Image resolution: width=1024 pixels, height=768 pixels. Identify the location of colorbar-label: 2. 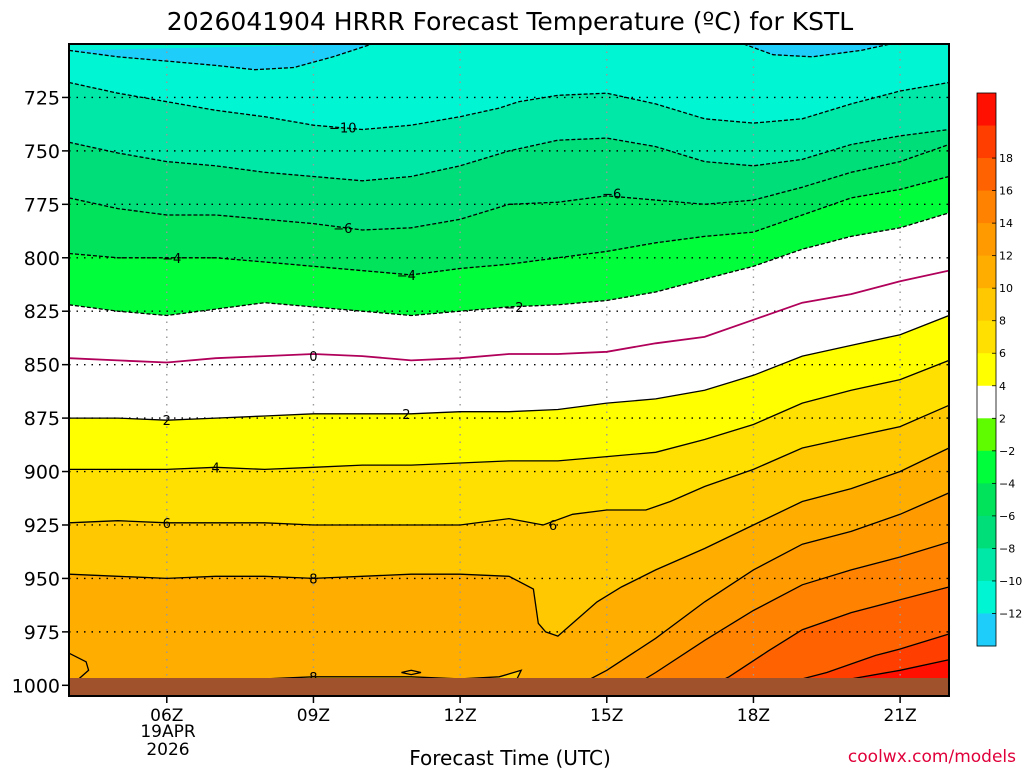
(1002, 418).